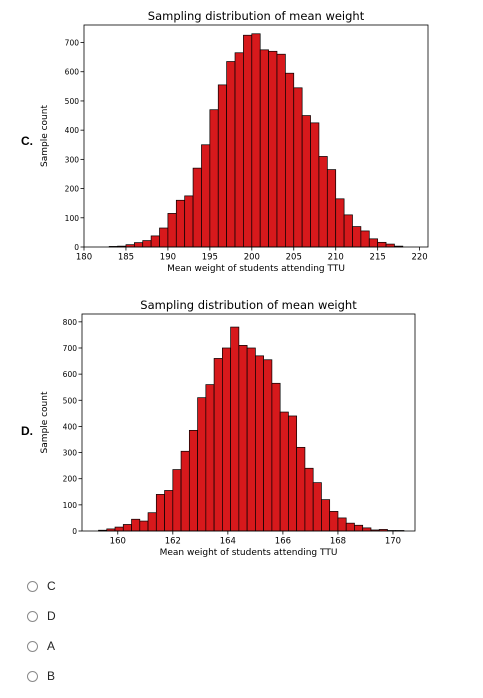 This screenshot has height=698, width=483. I want to click on option-label-c: C, so click(51, 586).